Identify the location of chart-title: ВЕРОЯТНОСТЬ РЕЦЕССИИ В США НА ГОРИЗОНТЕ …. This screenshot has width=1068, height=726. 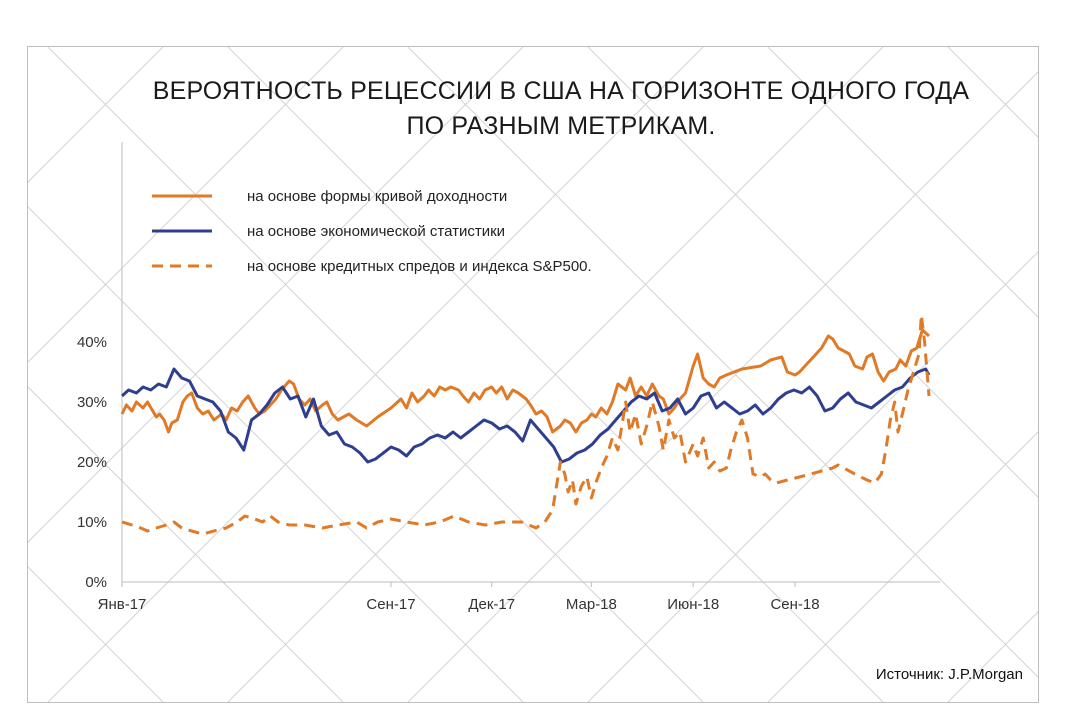
(547, 109).